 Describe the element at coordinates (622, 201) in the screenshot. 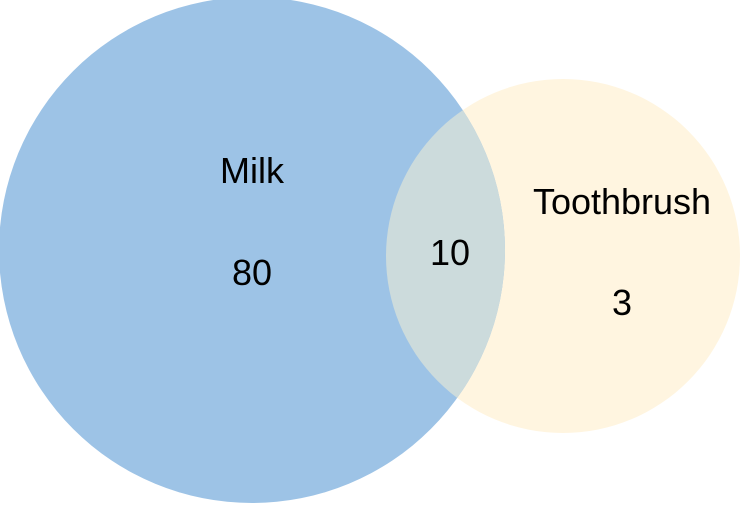

I see `toothbrush-set-label: Toothbrush` at that location.